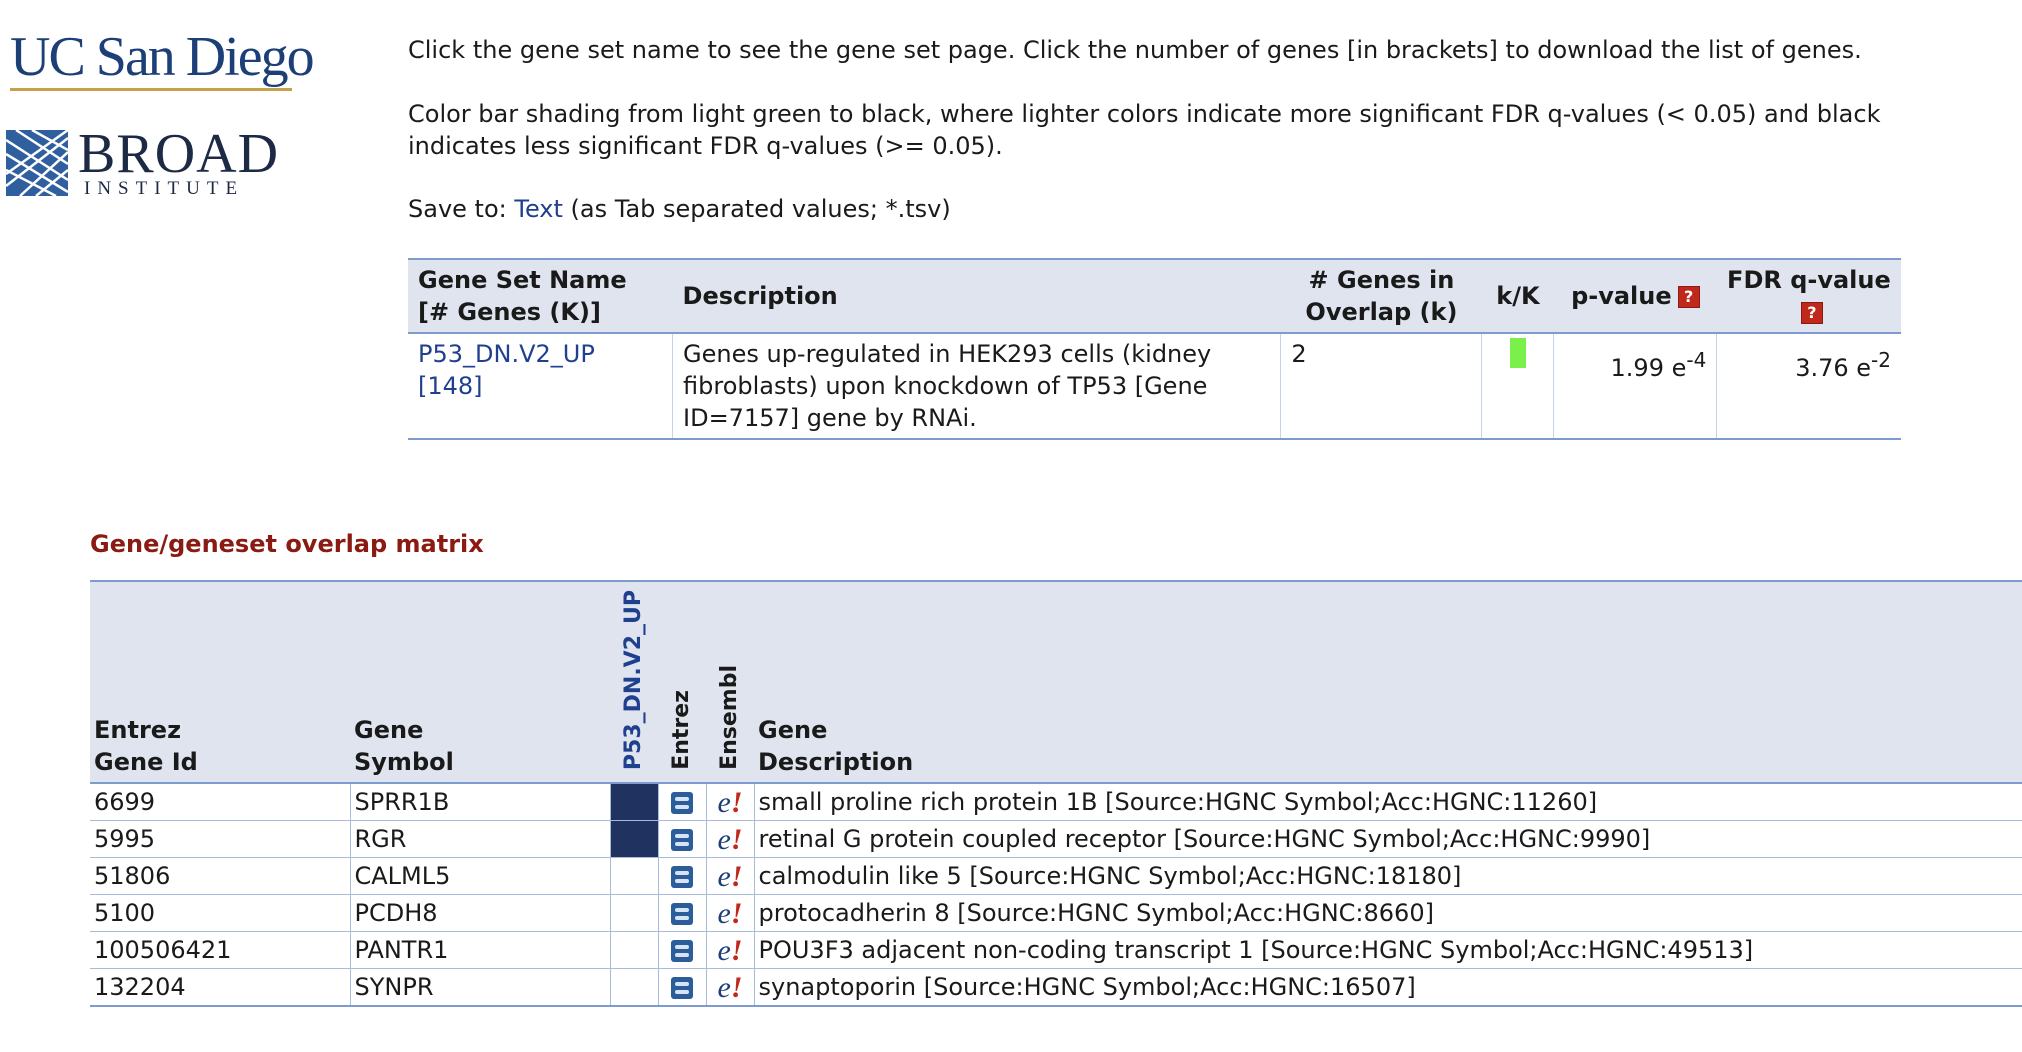 The height and width of the screenshot is (1052, 2022). I want to click on fdr-cell: 3.76 e-2, so click(1808, 386).